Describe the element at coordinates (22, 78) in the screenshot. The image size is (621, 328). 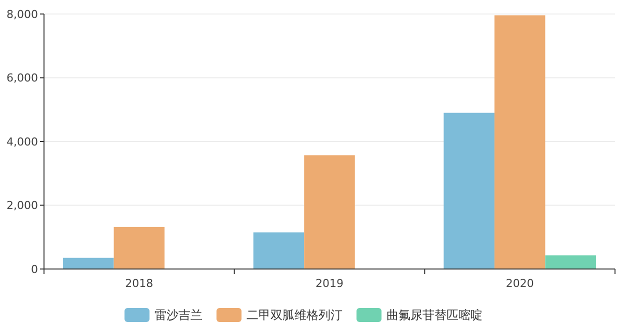
I see `y-tick-label: 6,000` at that location.